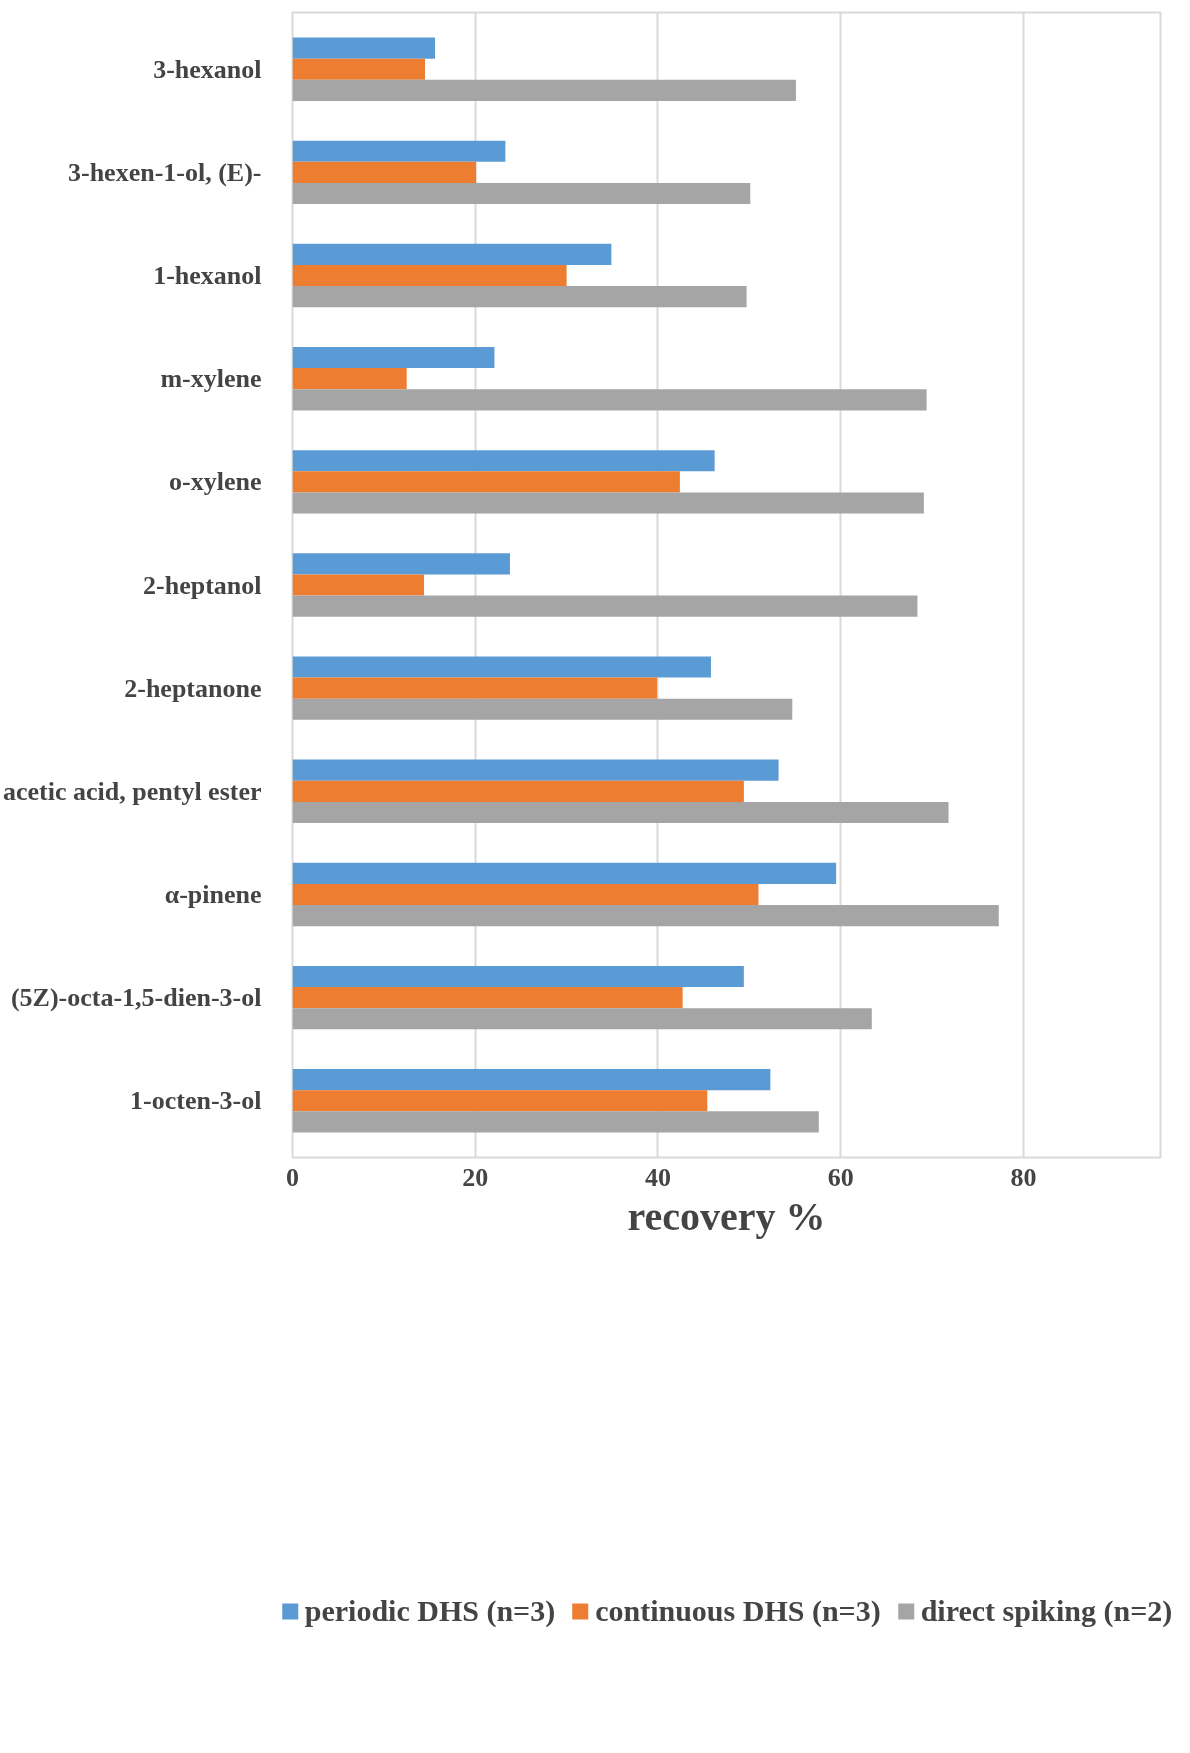 The height and width of the screenshot is (1753, 1190). What do you see at coordinates (211, 379) in the screenshot?
I see `y-tick-label: m-xylene` at bounding box center [211, 379].